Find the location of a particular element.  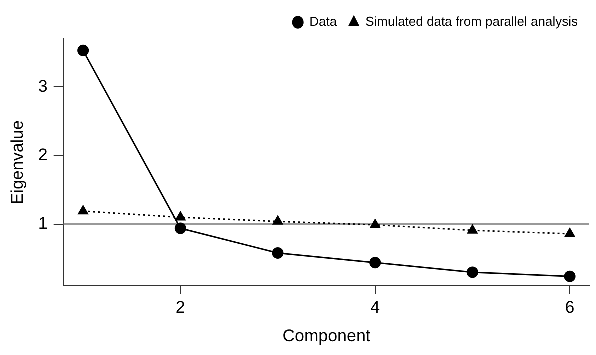

x-axis-title: Component is located at coordinates (326, 336).